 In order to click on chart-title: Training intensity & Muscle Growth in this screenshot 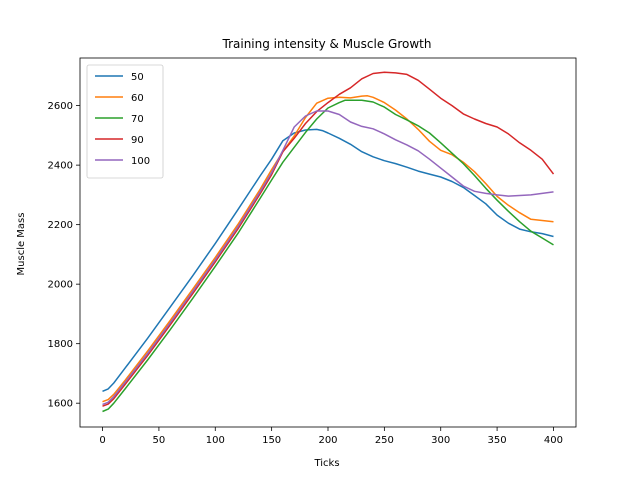, I will do `click(327, 44)`.